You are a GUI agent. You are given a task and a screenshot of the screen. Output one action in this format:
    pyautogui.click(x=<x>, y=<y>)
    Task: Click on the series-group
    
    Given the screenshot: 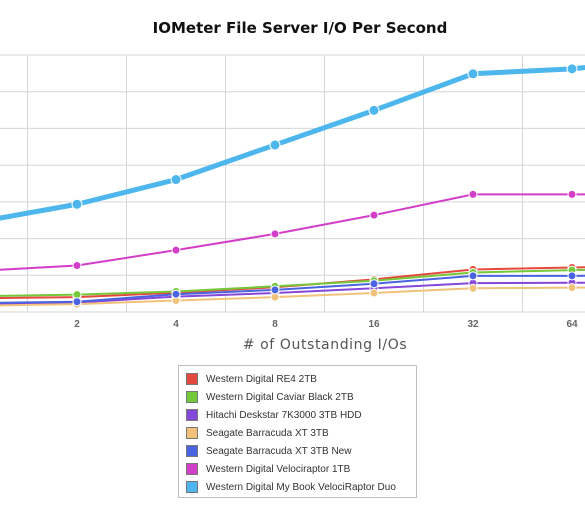 What is the action you would take?
    pyautogui.click(x=292, y=289)
    